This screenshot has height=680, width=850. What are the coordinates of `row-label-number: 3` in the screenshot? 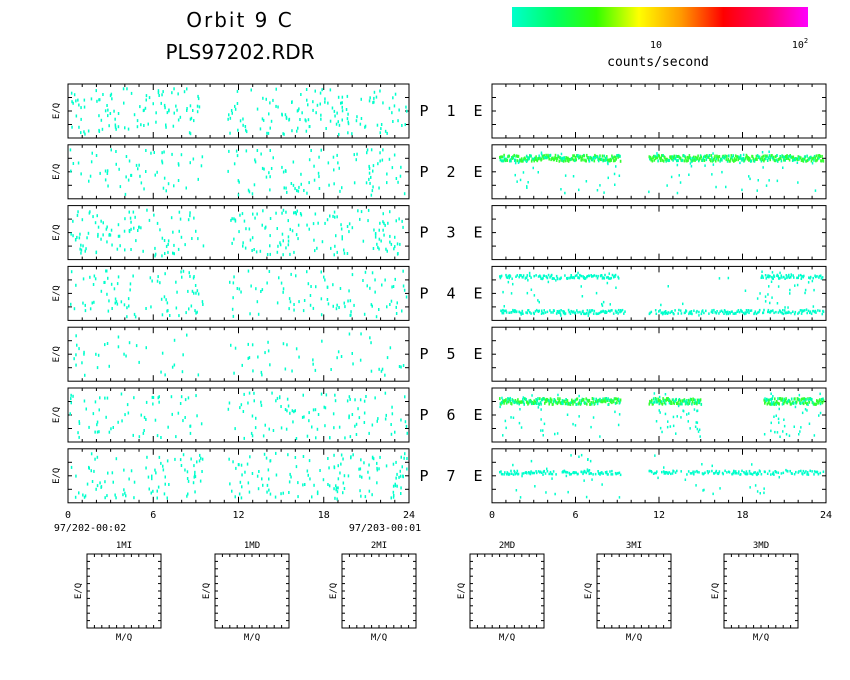 It's located at (450, 233).